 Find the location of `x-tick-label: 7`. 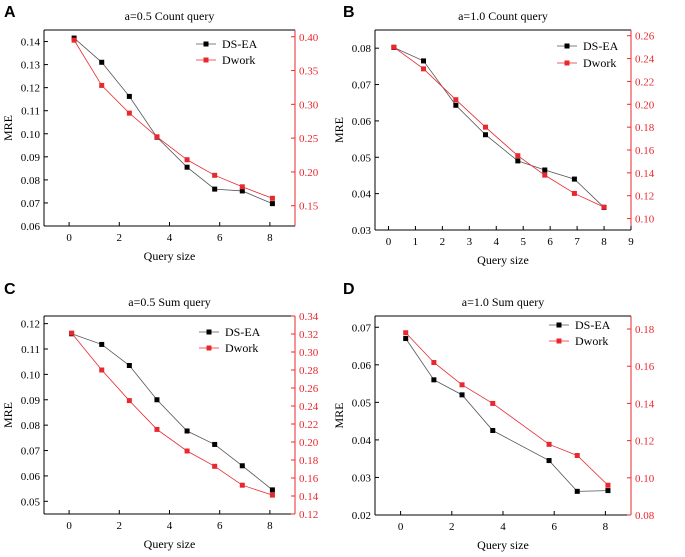

x-tick-label: 7 is located at coordinates (577, 242).